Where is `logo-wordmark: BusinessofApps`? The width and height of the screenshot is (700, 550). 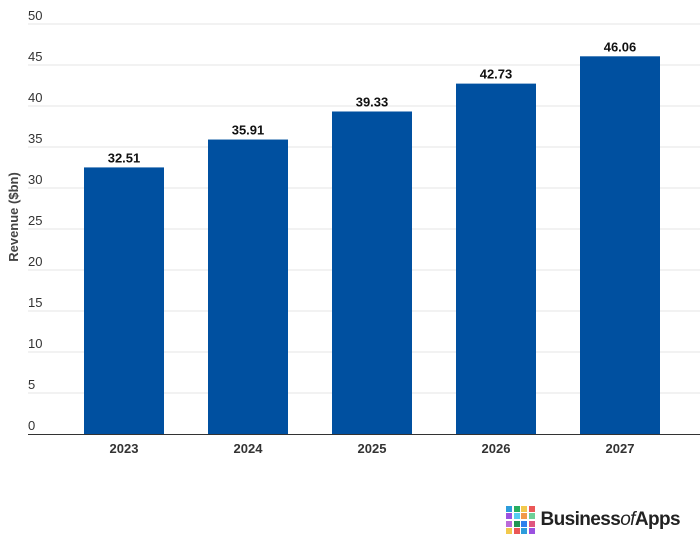
logo-wordmark: BusinessofApps is located at coordinates (610, 520).